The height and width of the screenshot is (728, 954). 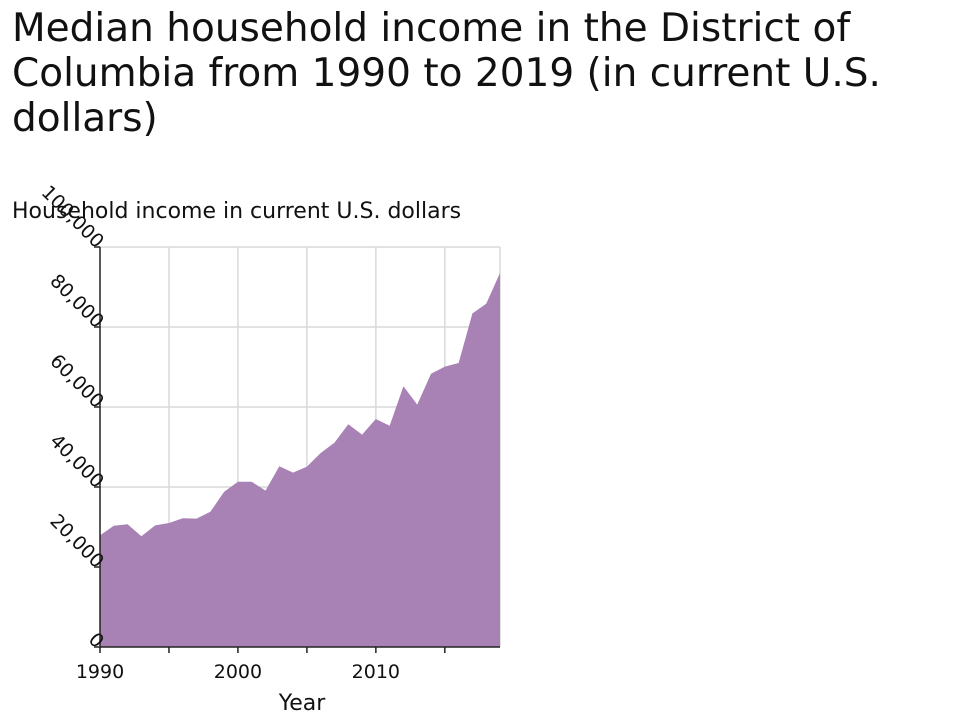 What do you see at coordinates (100, 672) in the screenshot?
I see `x-tick-label: 1990` at bounding box center [100, 672].